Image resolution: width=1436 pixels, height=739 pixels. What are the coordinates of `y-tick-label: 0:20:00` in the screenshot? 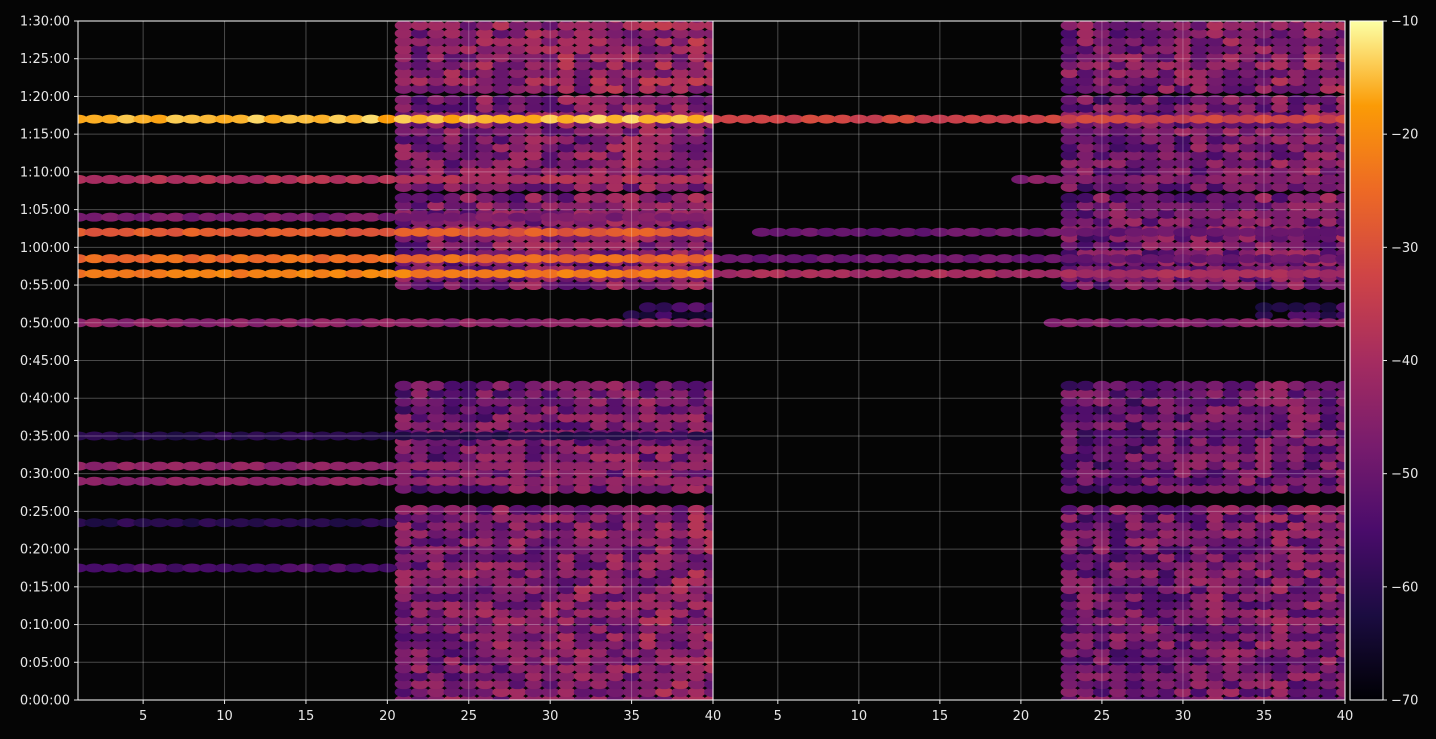 It's located at (45, 550).